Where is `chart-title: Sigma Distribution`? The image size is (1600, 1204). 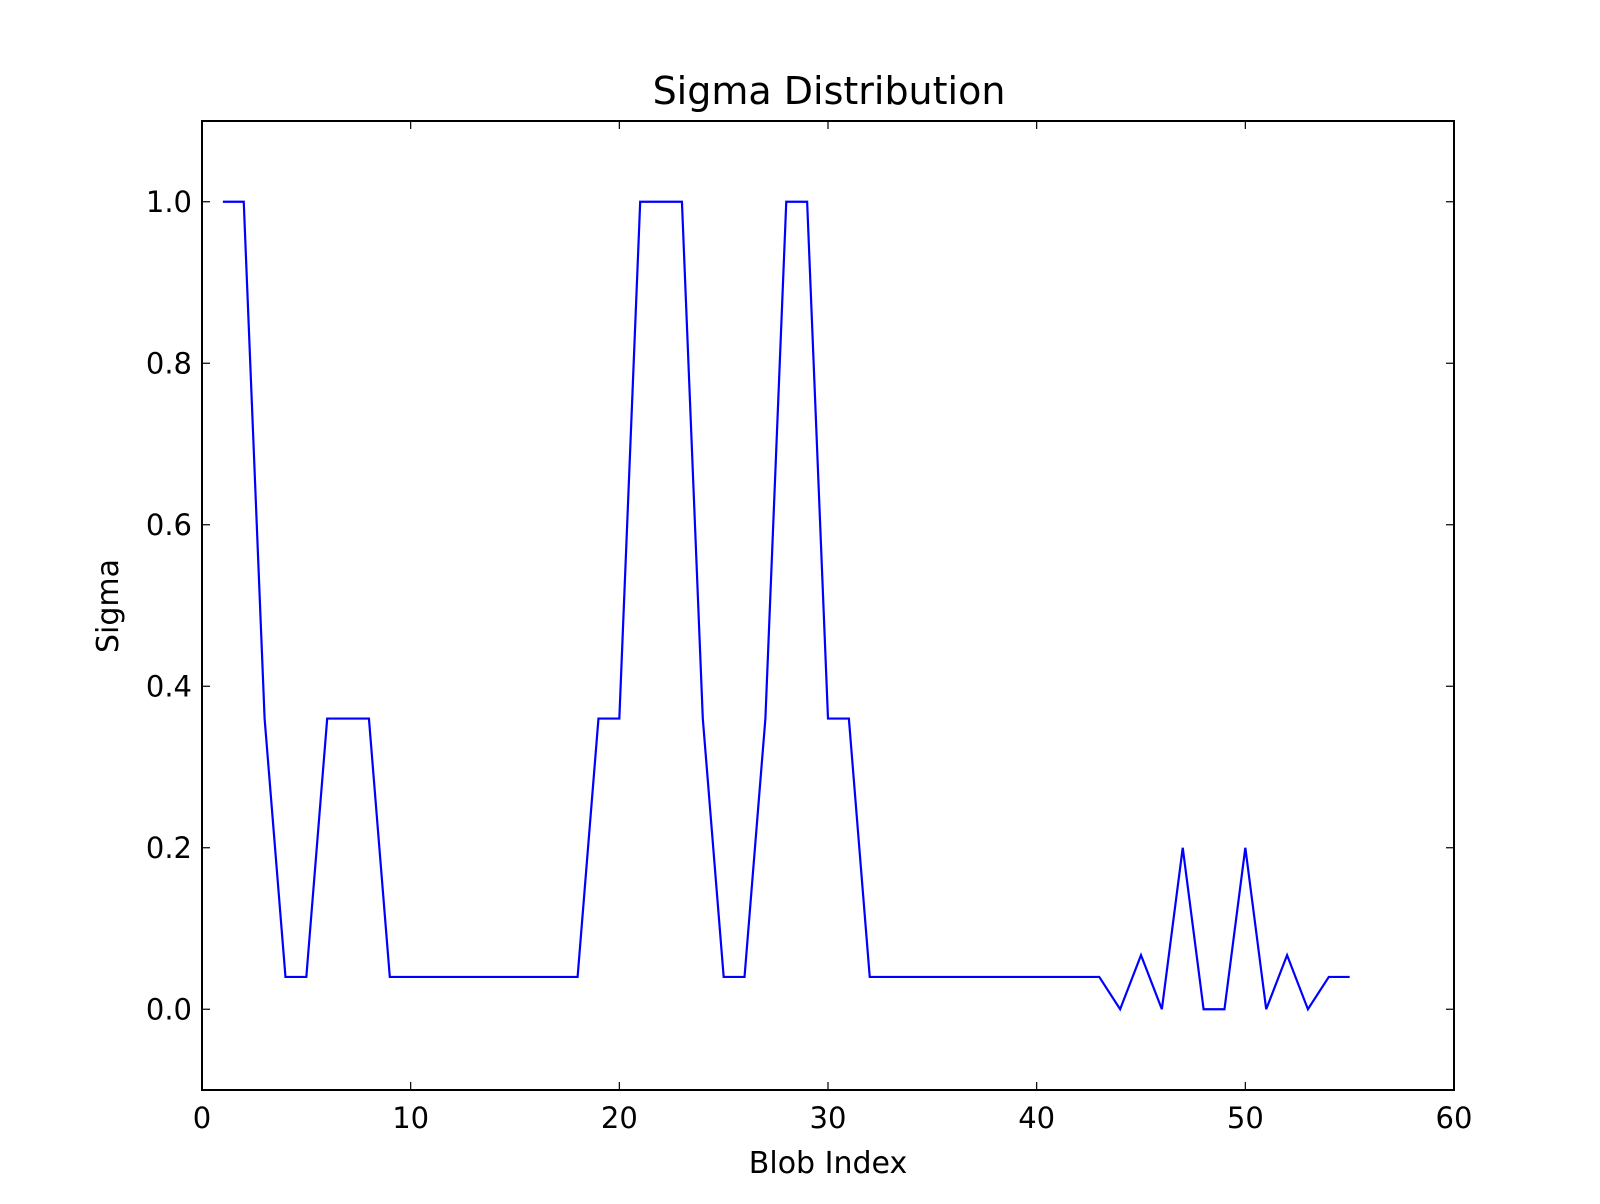
chart-title: Sigma Distribution is located at coordinates (829, 91).